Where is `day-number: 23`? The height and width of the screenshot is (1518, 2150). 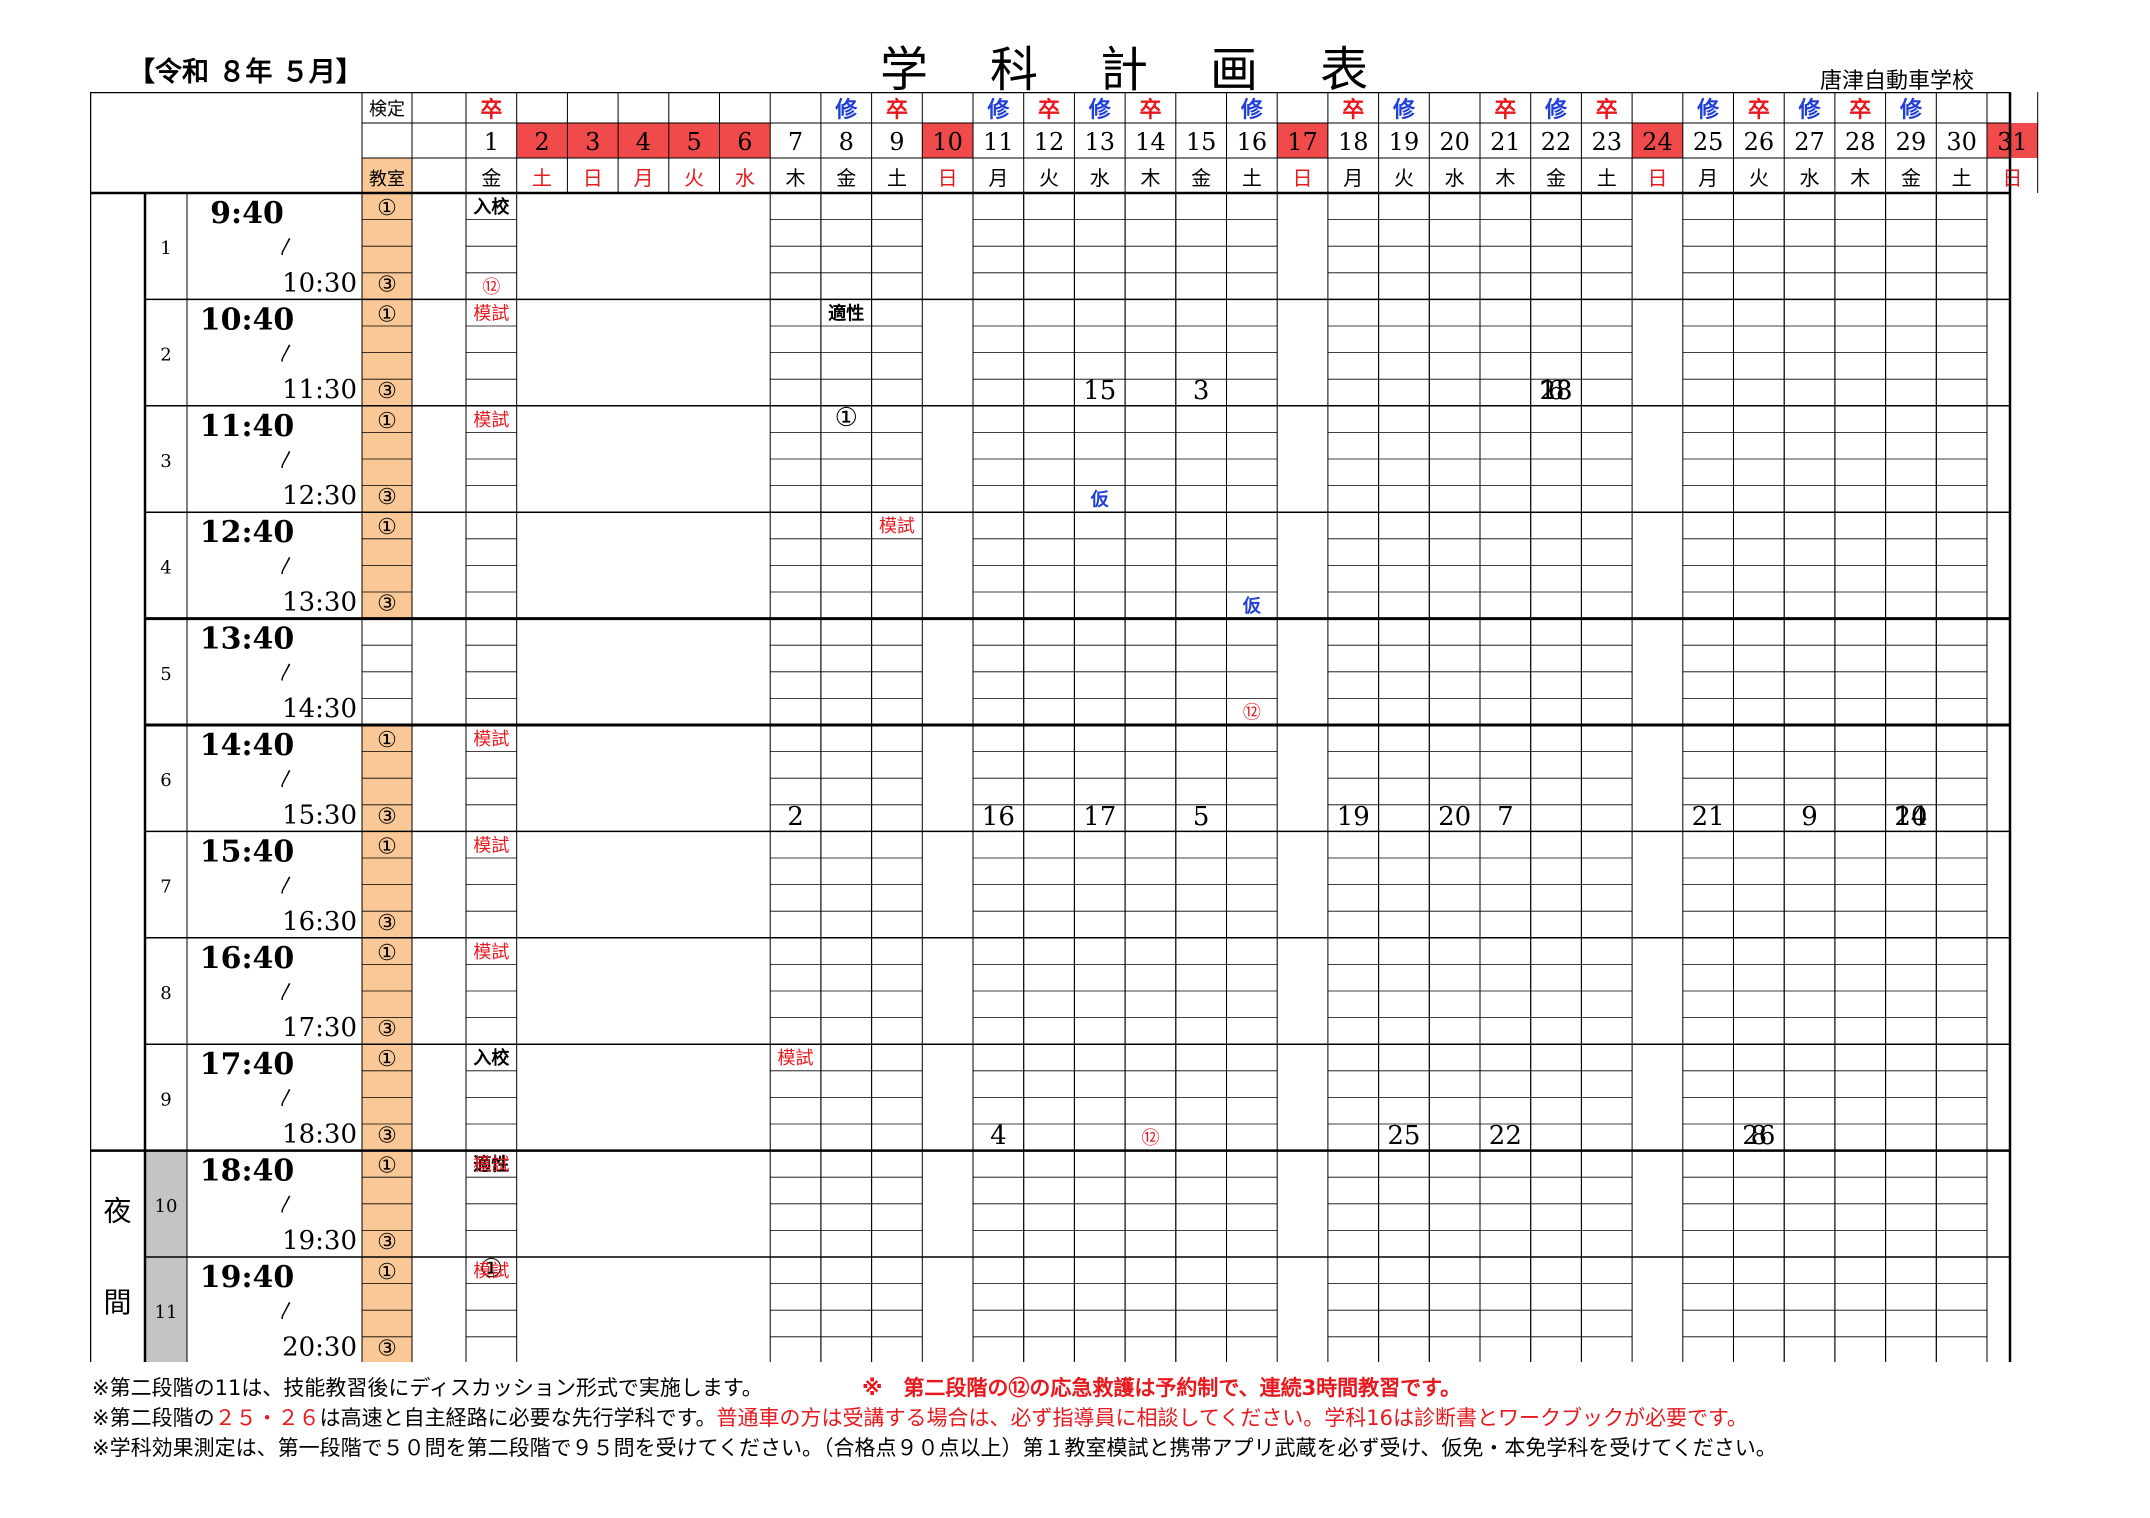 day-number: 23 is located at coordinates (1606, 142).